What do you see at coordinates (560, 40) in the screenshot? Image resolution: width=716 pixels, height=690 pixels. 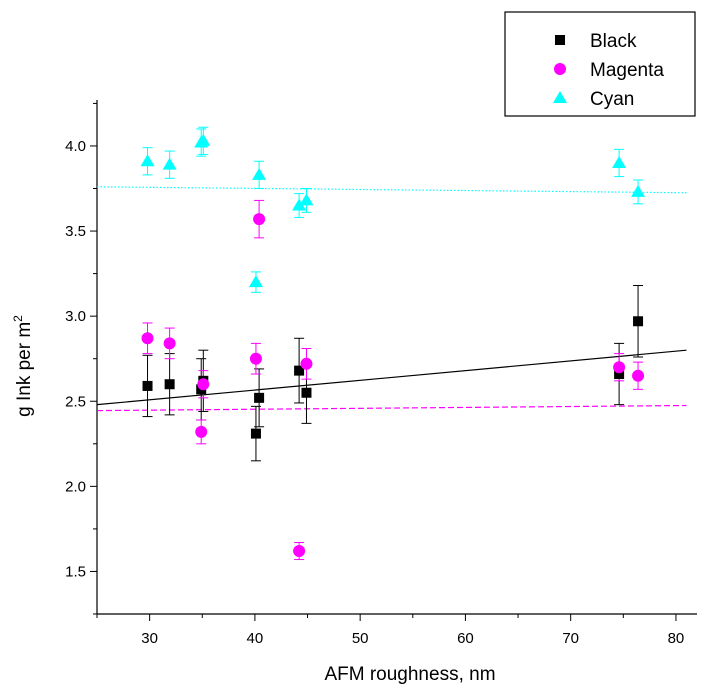 I see `legend-marker-black` at bounding box center [560, 40].